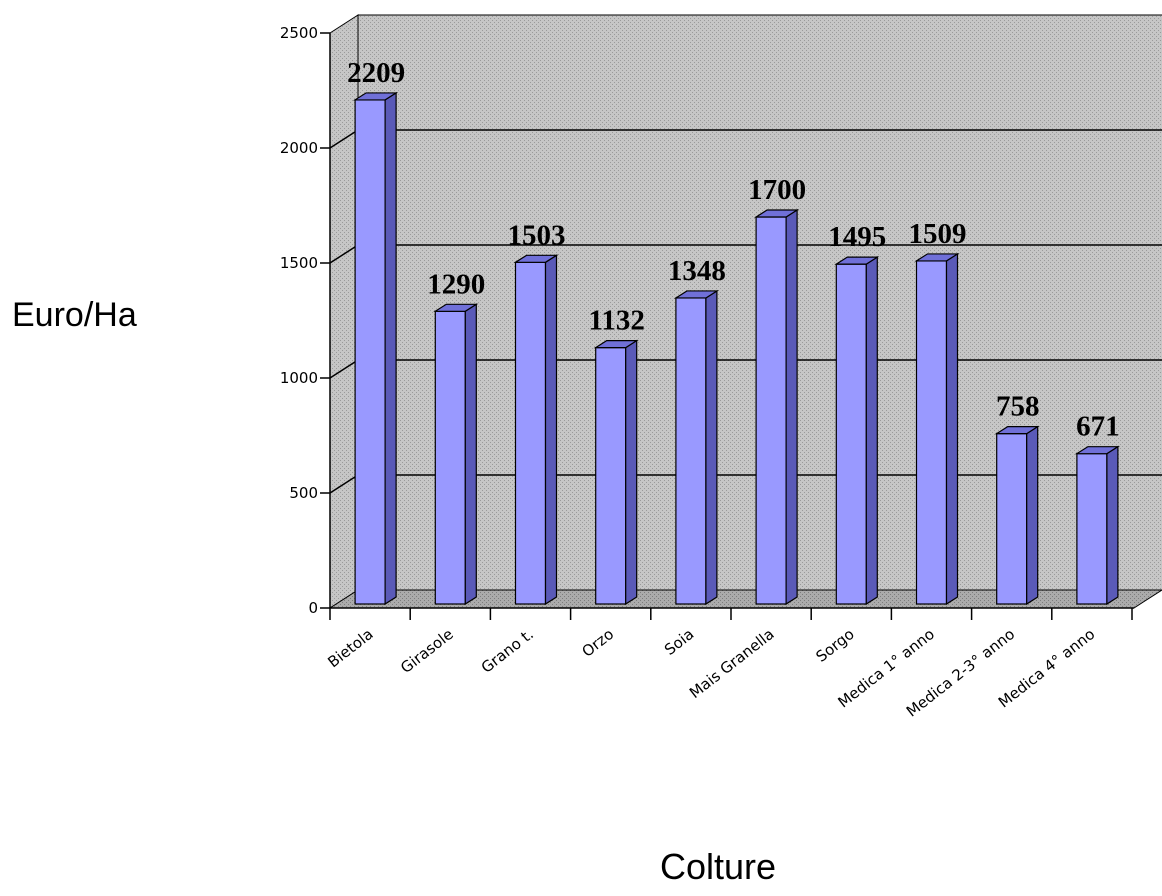 This screenshot has height=896, width=1162. What do you see at coordinates (74, 315) in the screenshot?
I see `y-axis-label: Euro/Ha` at bounding box center [74, 315].